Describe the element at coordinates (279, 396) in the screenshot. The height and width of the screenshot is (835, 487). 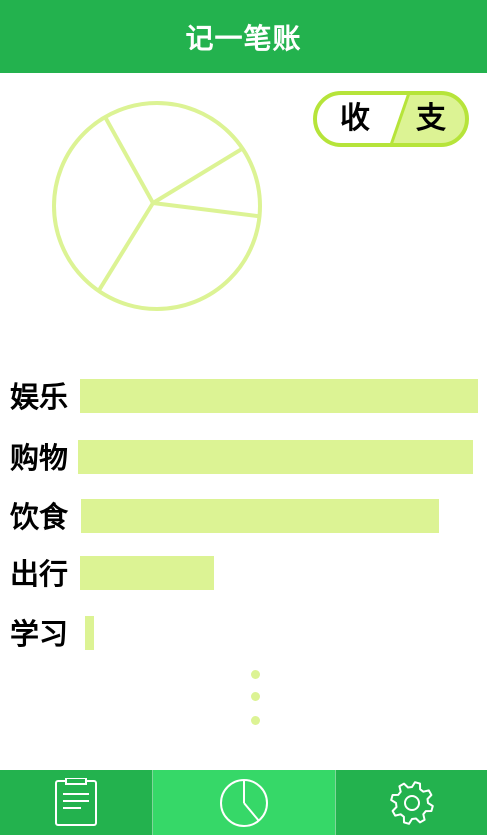
I see `bar-entertainment` at that location.